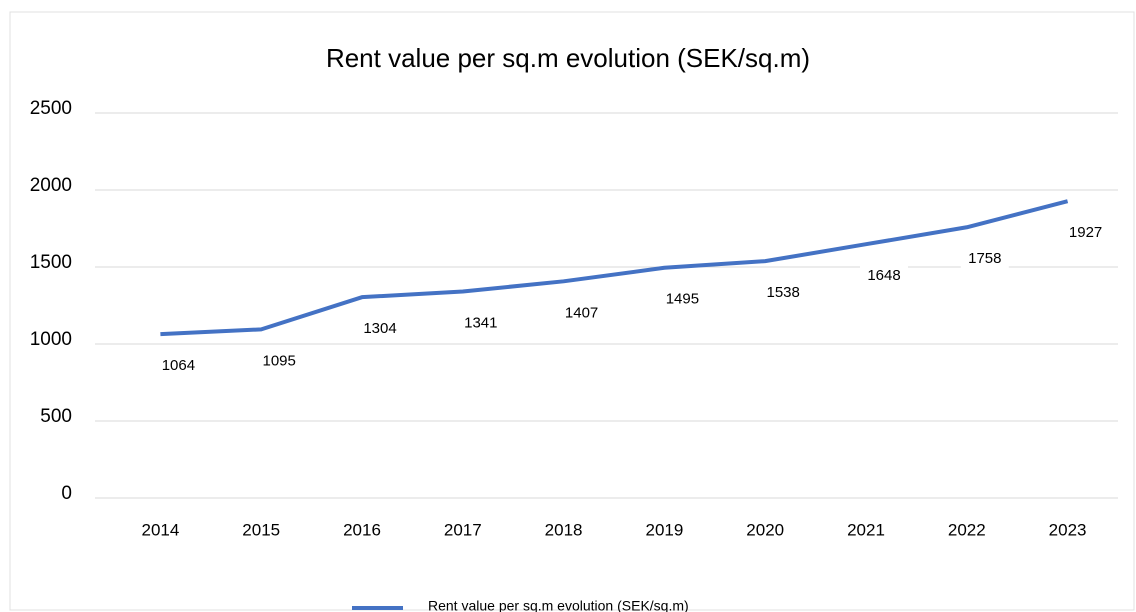  Describe the element at coordinates (664, 529) in the screenshot. I see `x-tick-label: 2019` at that location.